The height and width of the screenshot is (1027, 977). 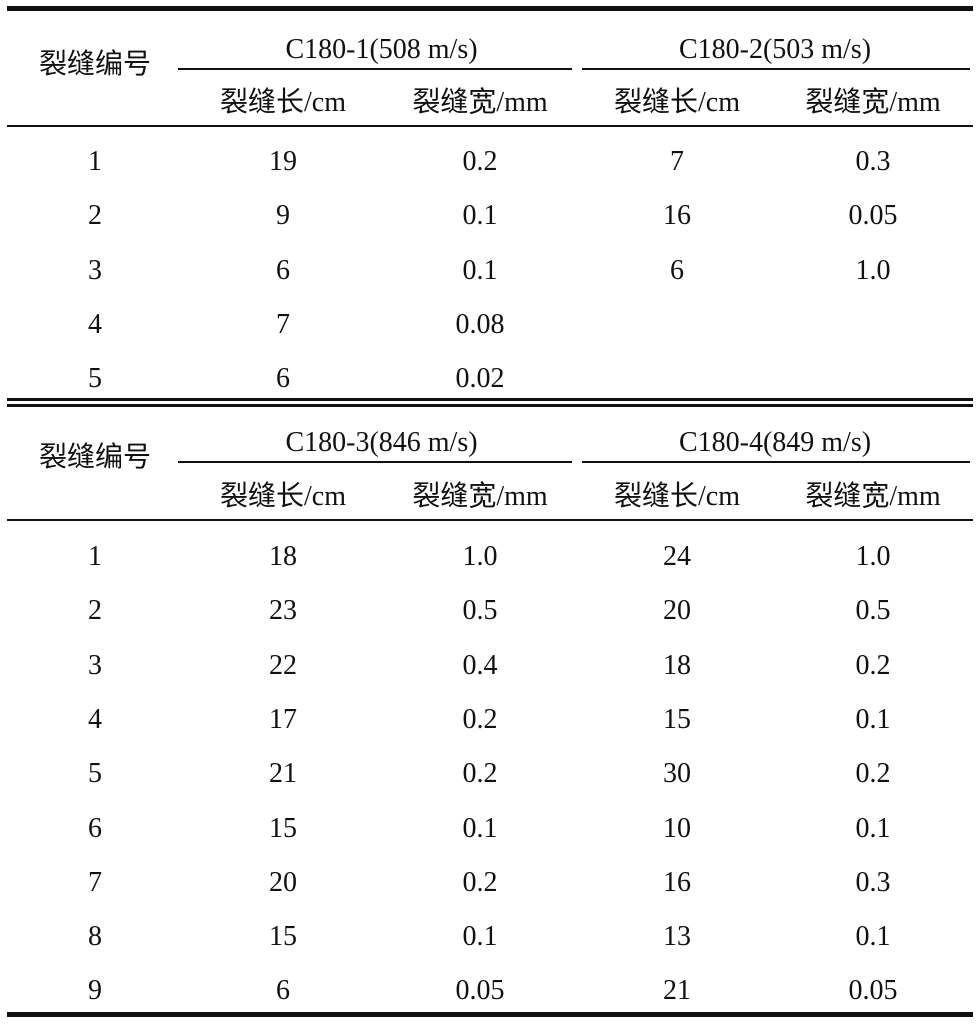 What do you see at coordinates (490, 405) in the screenshot?
I see `double-rule-lower` at bounding box center [490, 405].